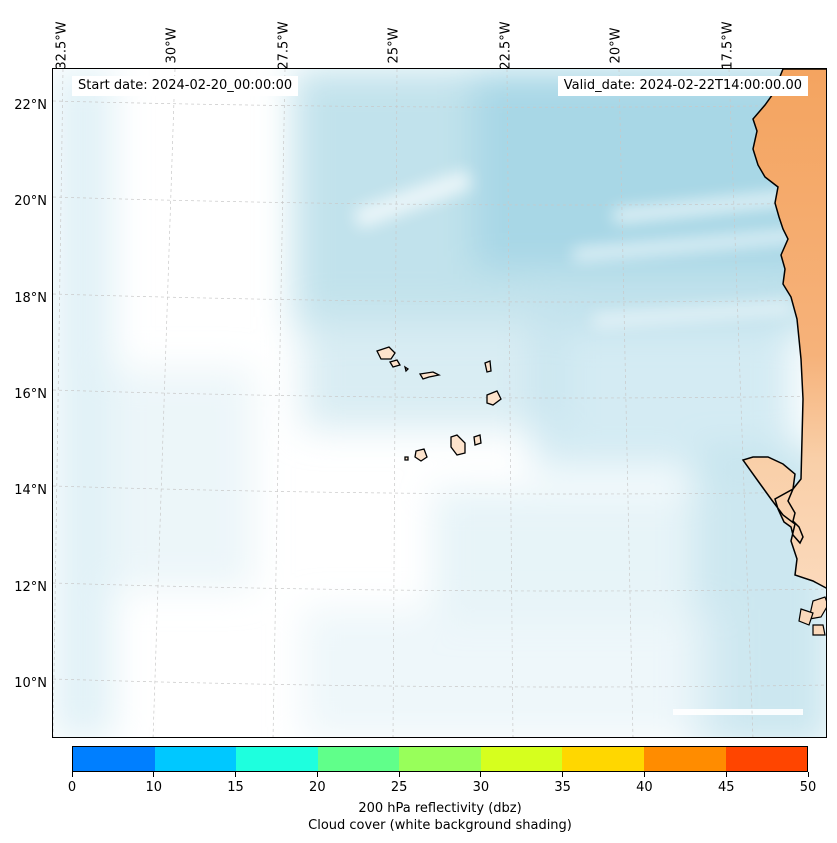 Image resolution: width=837 pixels, height=843 pixels. What do you see at coordinates (644, 787) in the screenshot?
I see `colorbar-tick-label: 40` at bounding box center [644, 787].